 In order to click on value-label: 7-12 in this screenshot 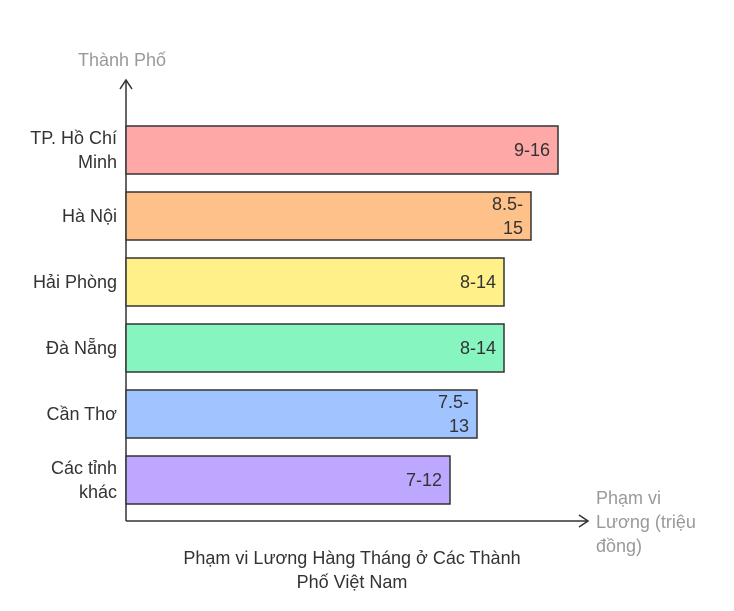, I will do `click(424, 480)`.